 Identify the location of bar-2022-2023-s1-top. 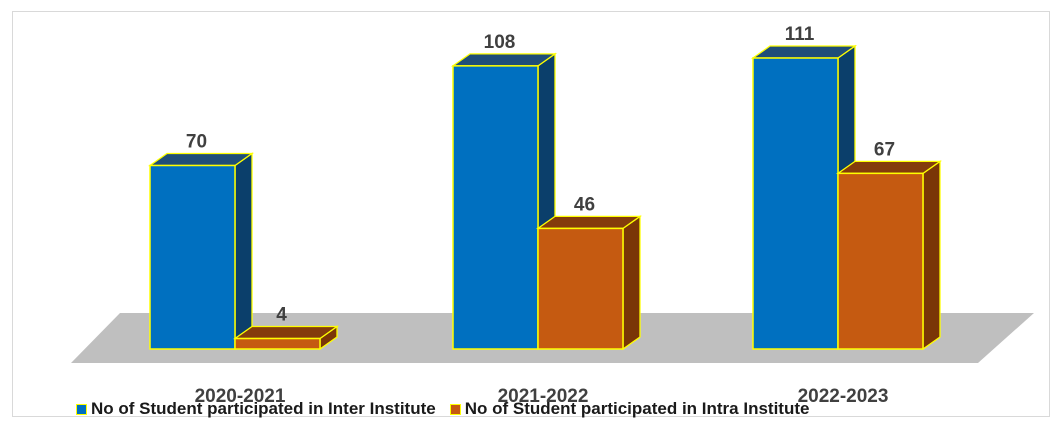
(889, 167).